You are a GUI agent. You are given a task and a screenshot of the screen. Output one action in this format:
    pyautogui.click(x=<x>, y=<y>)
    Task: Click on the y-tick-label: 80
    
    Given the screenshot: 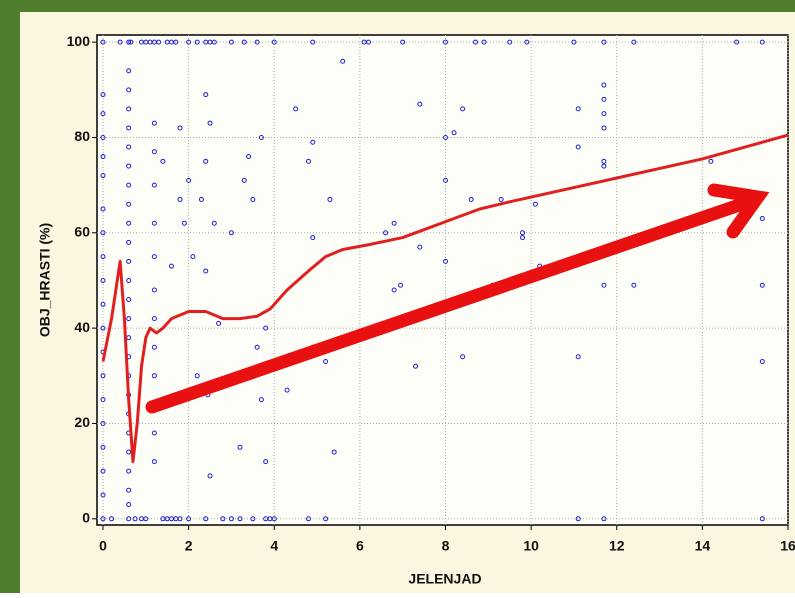 What is the action you would take?
    pyautogui.click(x=82, y=136)
    